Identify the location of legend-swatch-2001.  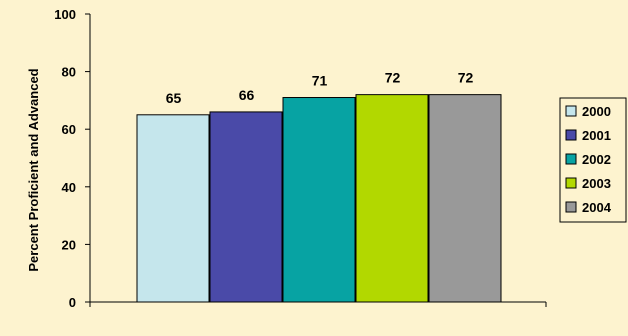
(571, 135).